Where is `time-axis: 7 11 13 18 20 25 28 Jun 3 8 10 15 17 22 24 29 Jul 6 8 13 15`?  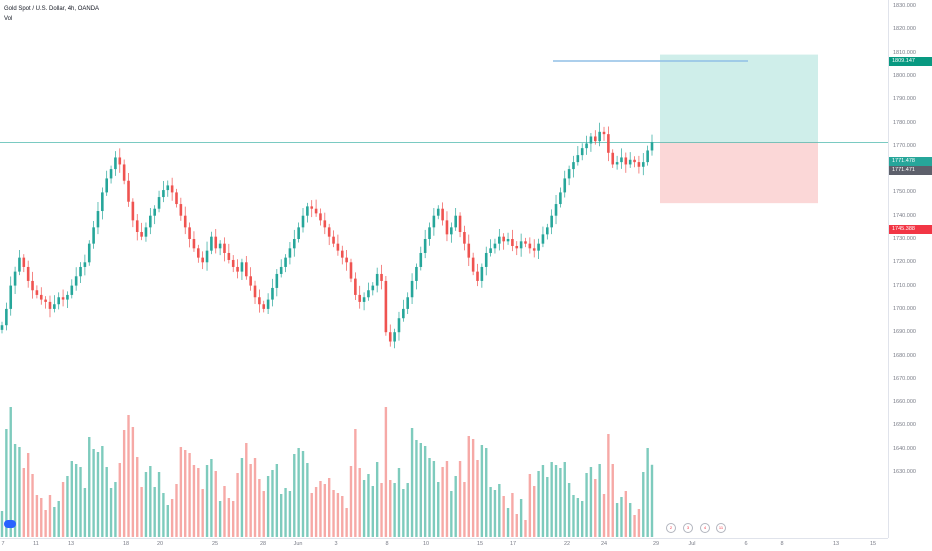
time-axis: 7 11 13 18 20 25 28 Jun 3 8 10 15 17 22 24 29 Jul 6 8 13 15 is located at coordinates (444, 544).